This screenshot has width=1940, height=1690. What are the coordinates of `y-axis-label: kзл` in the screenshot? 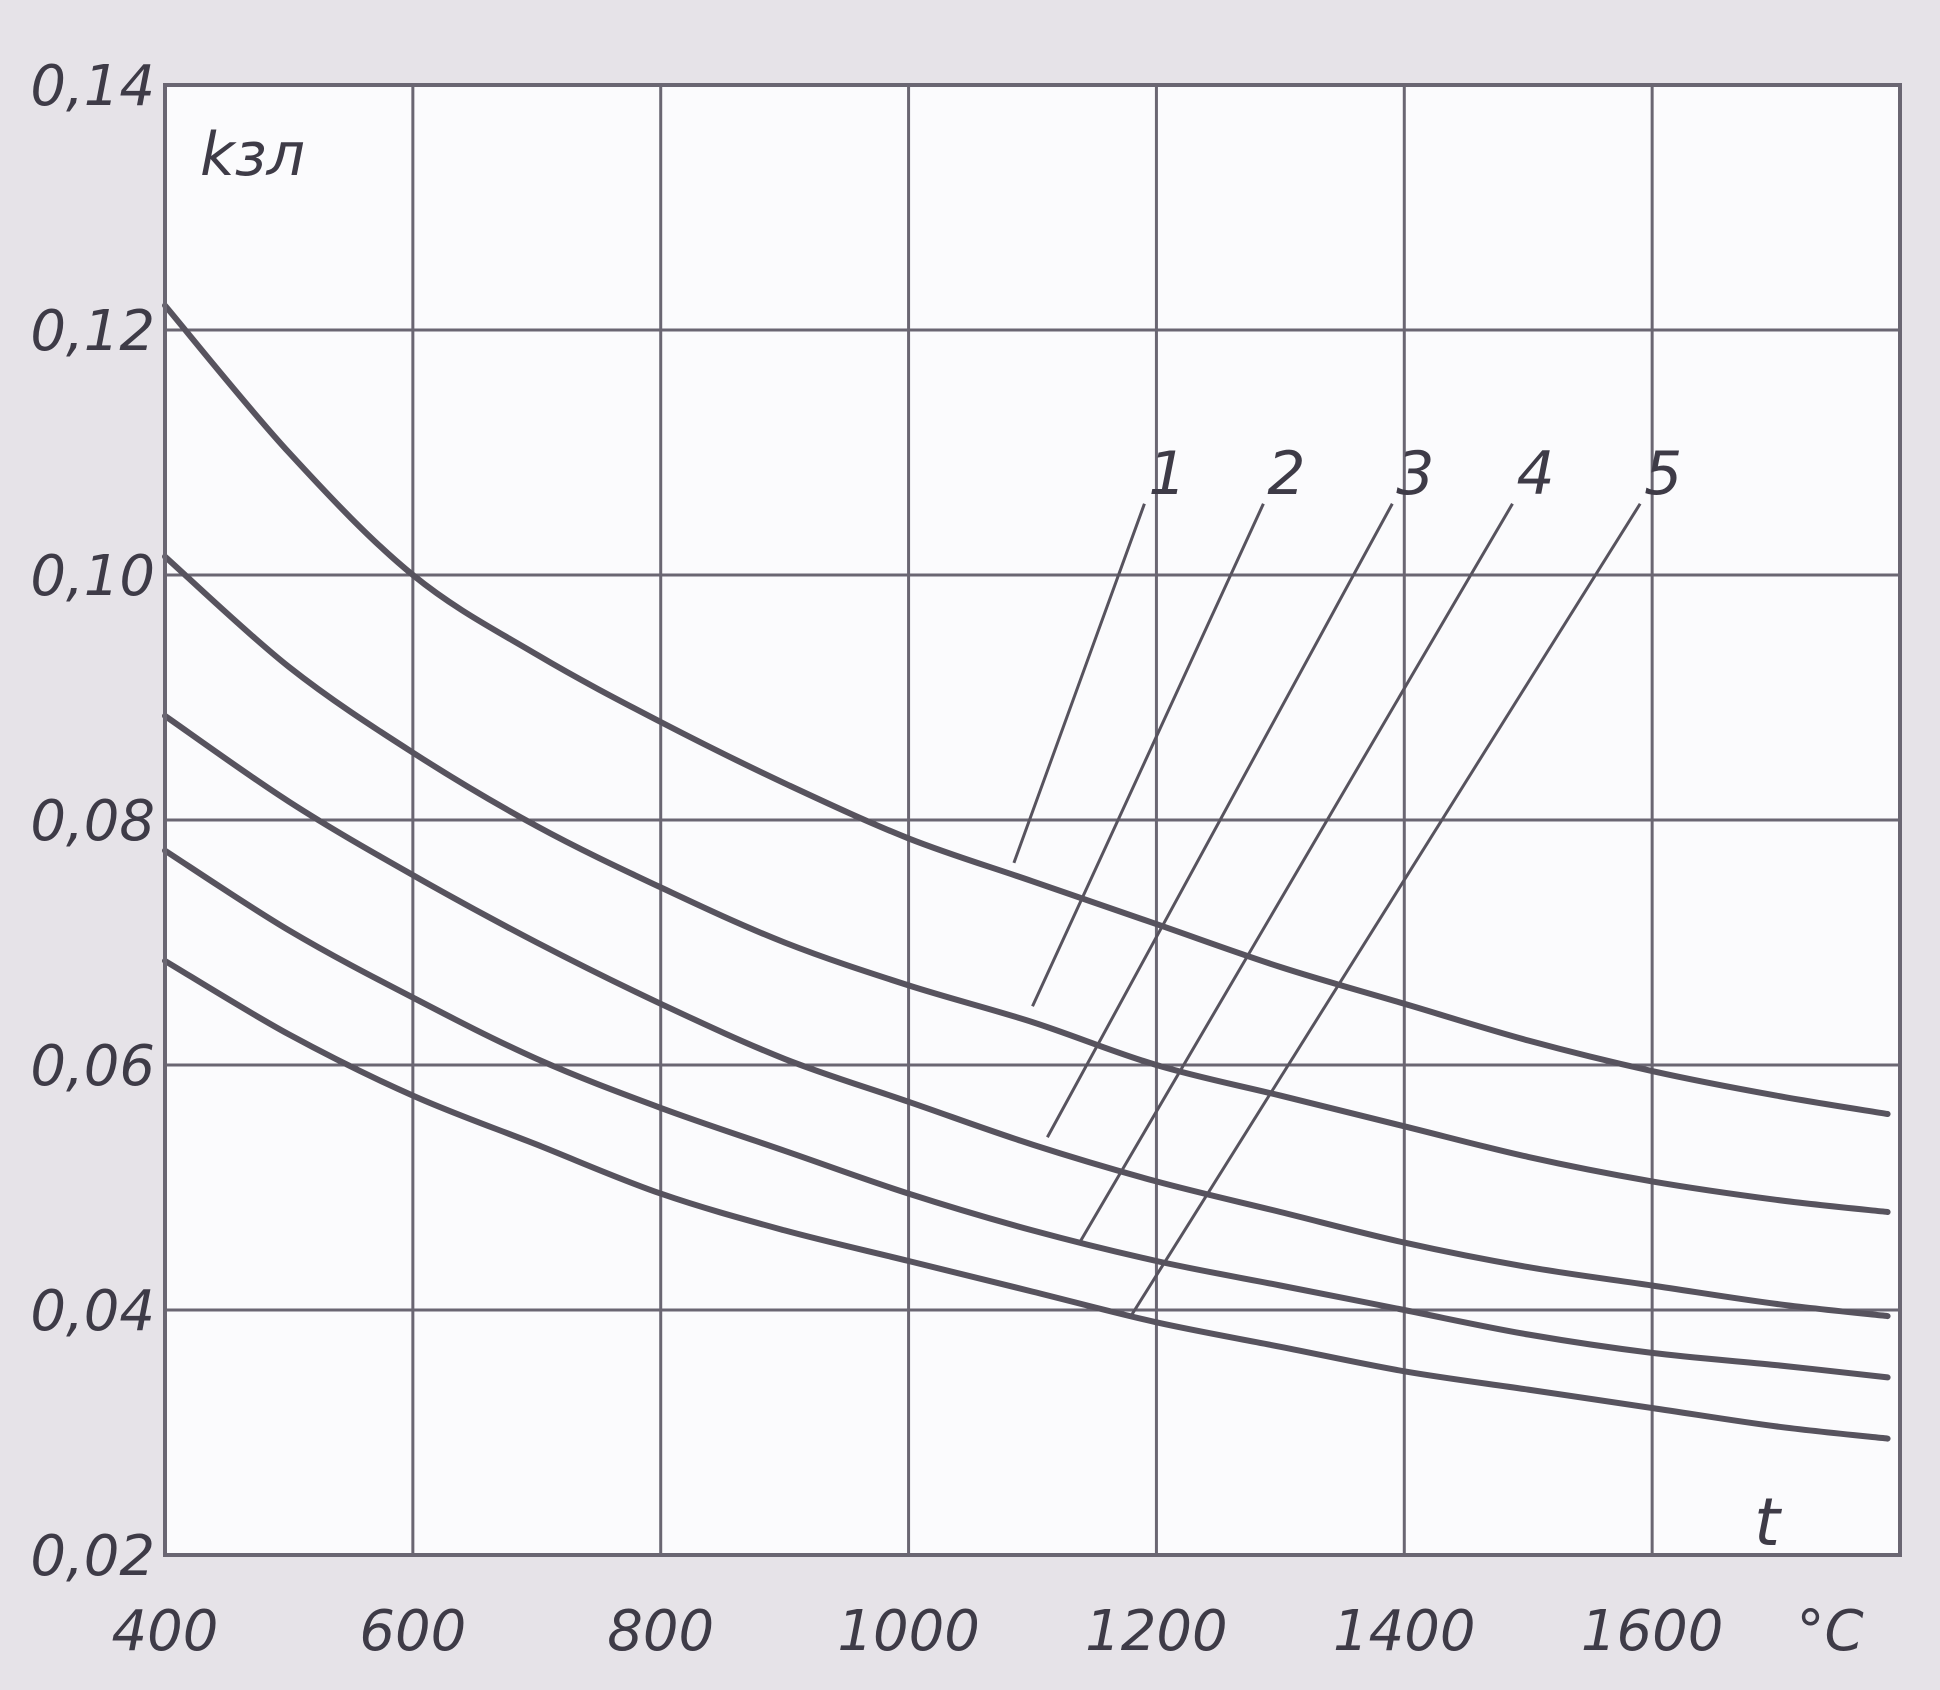 It's located at (252, 155).